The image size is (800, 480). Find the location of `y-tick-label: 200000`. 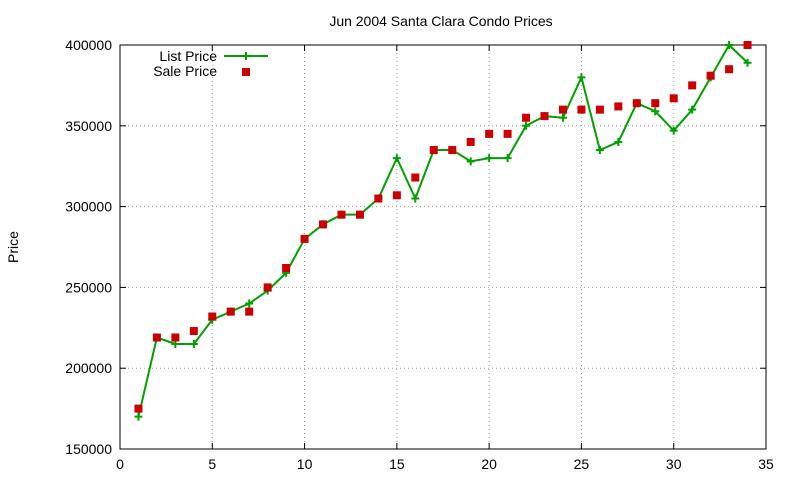

y-tick-label: 200000 is located at coordinates (88, 368).